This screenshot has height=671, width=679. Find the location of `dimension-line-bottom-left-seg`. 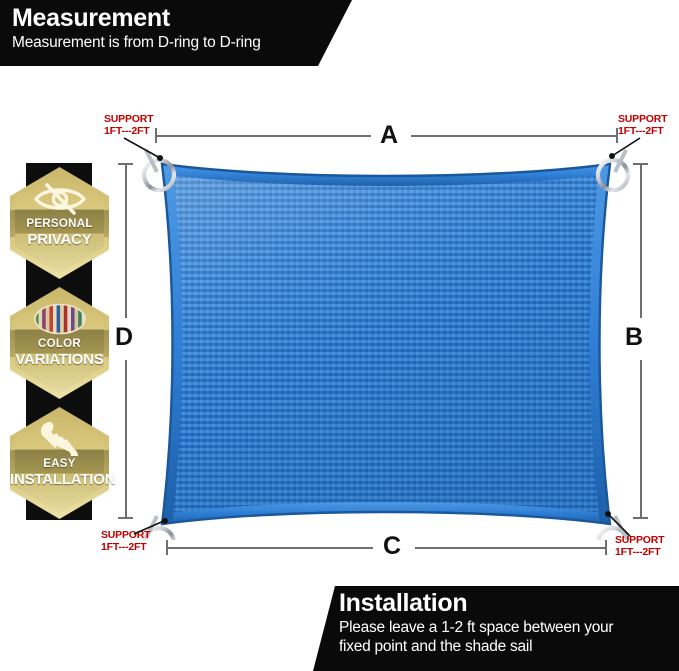

dimension-line-bottom-left-seg is located at coordinates (269, 548).